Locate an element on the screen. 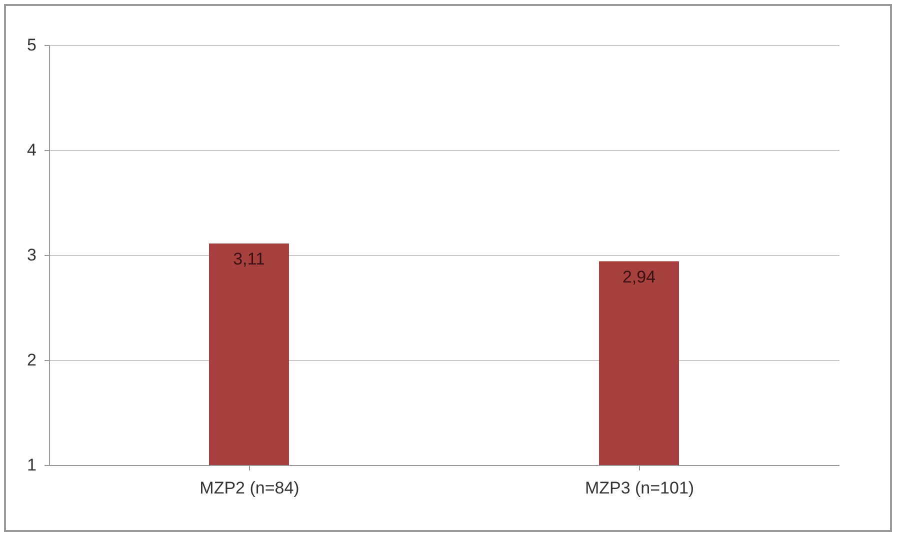 The image size is (900, 540). y-tick-label: 5 is located at coordinates (31, 45).